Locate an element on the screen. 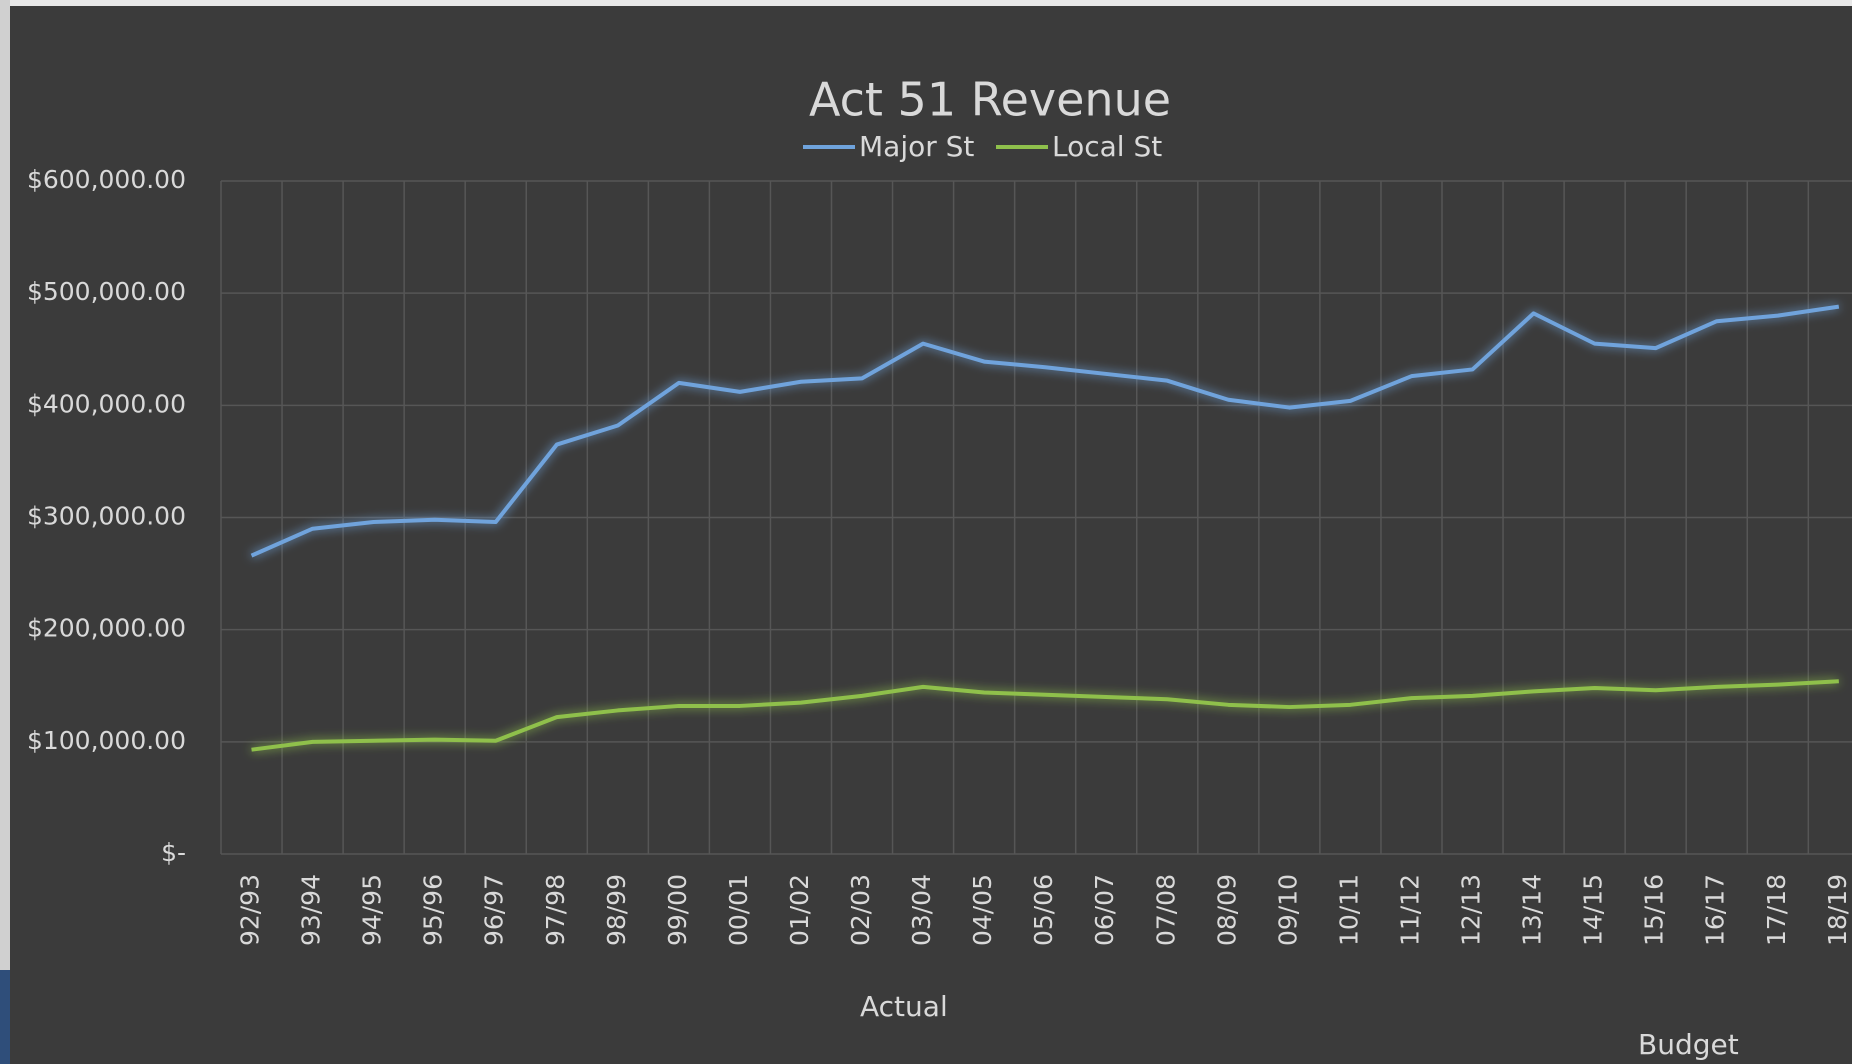  x-tick-label: 08/09 is located at coordinates (1226, 910).